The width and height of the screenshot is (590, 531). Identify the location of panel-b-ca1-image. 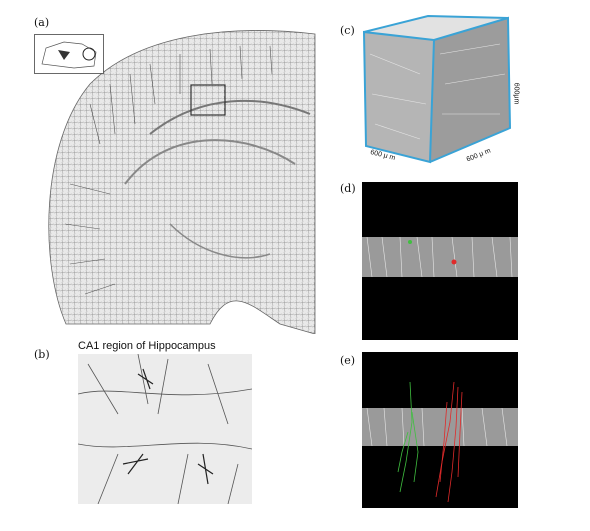
(165, 429).